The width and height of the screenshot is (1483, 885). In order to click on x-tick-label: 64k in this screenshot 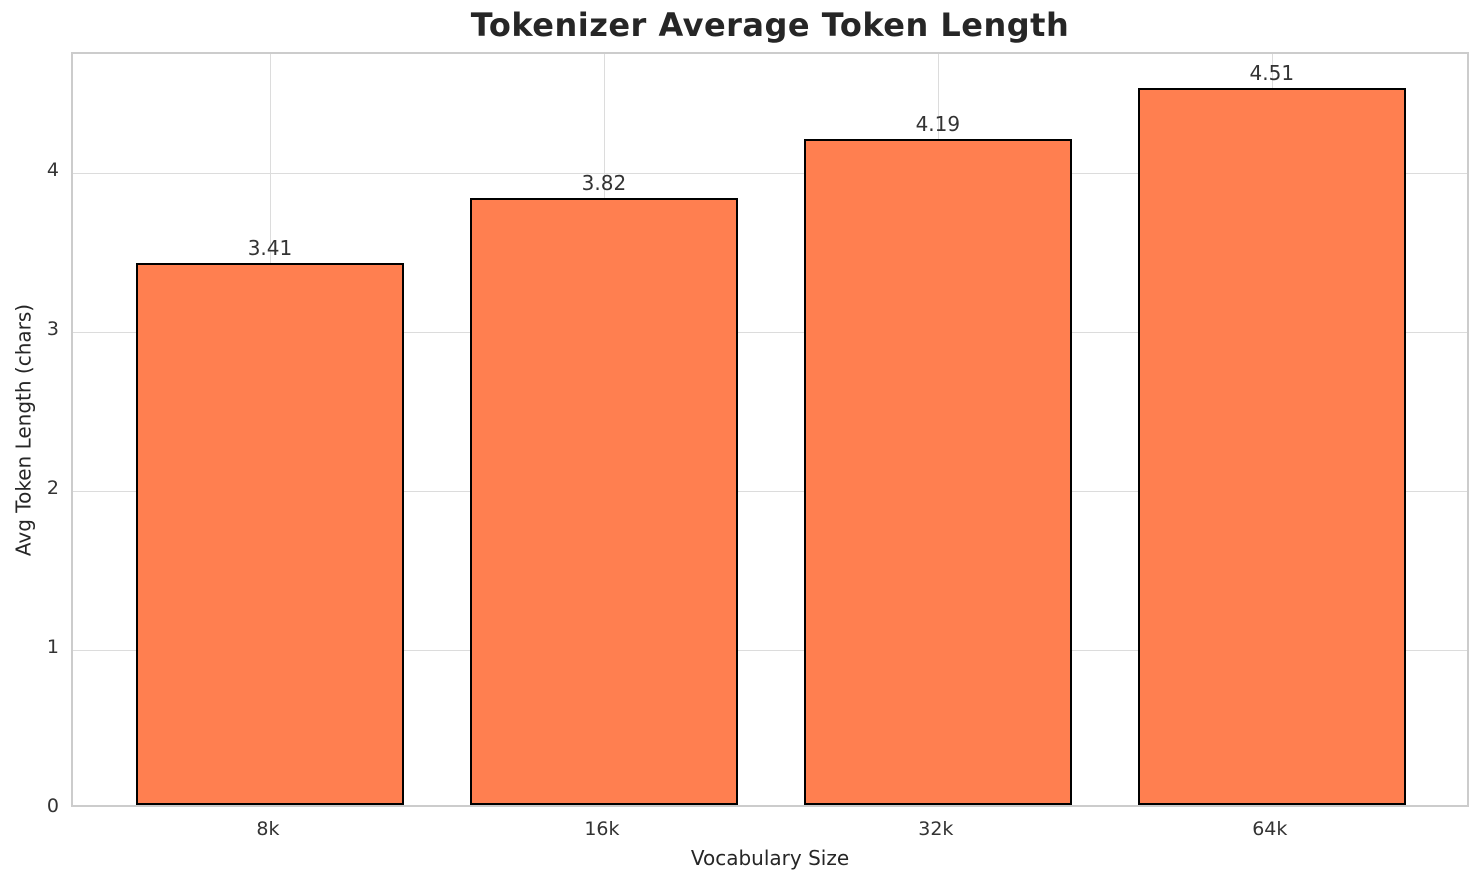, I will do `click(1270, 829)`.